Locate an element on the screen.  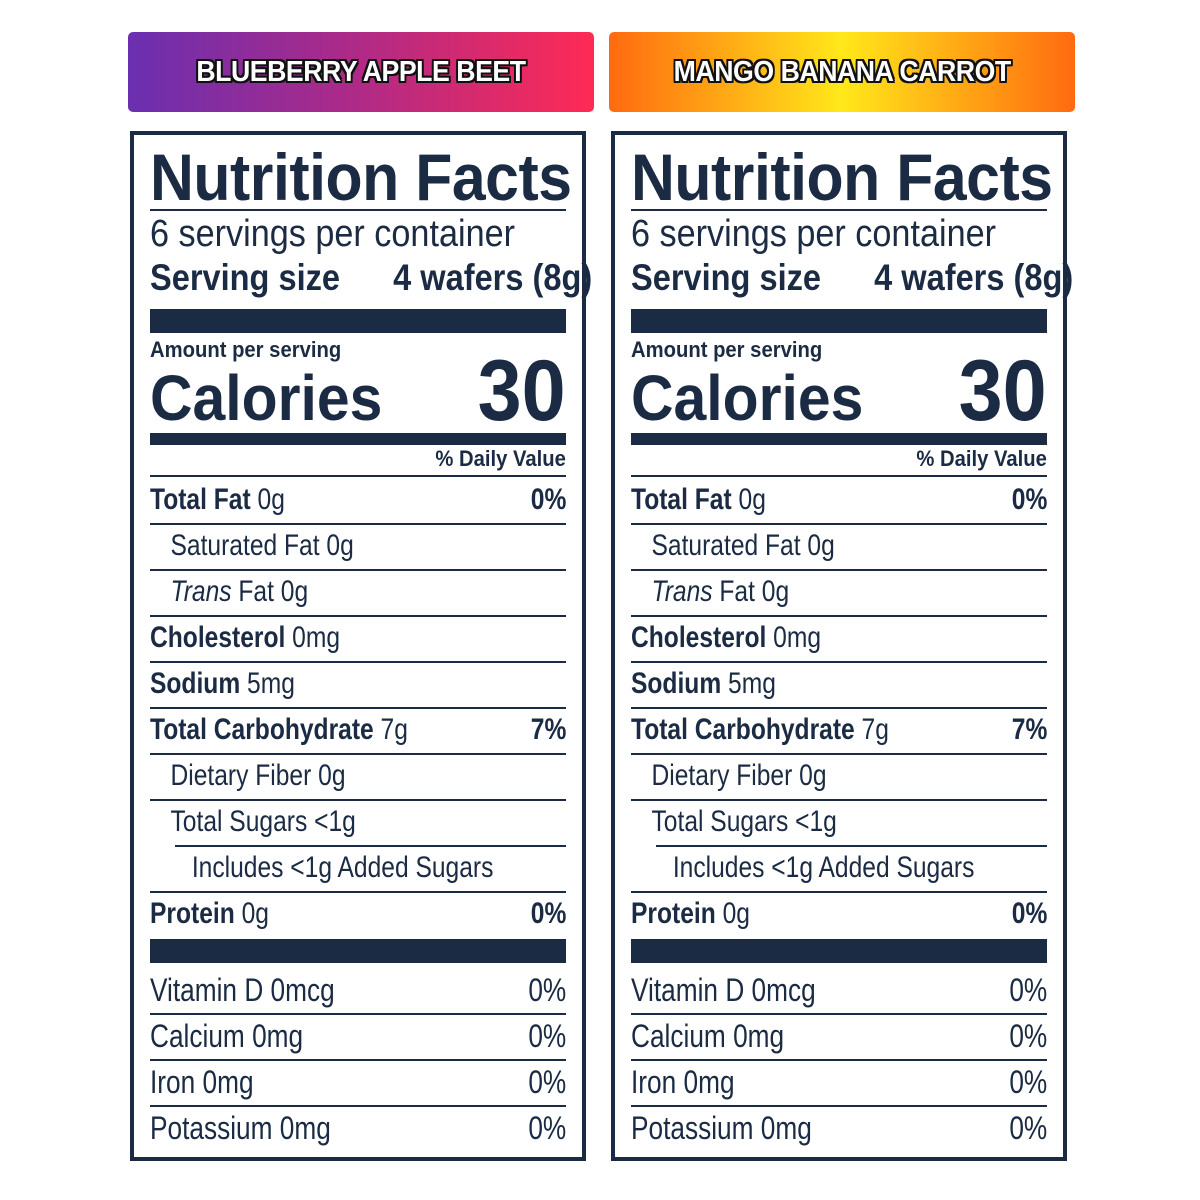
serving-size-label: Serving size is located at coordinates (726, 277).